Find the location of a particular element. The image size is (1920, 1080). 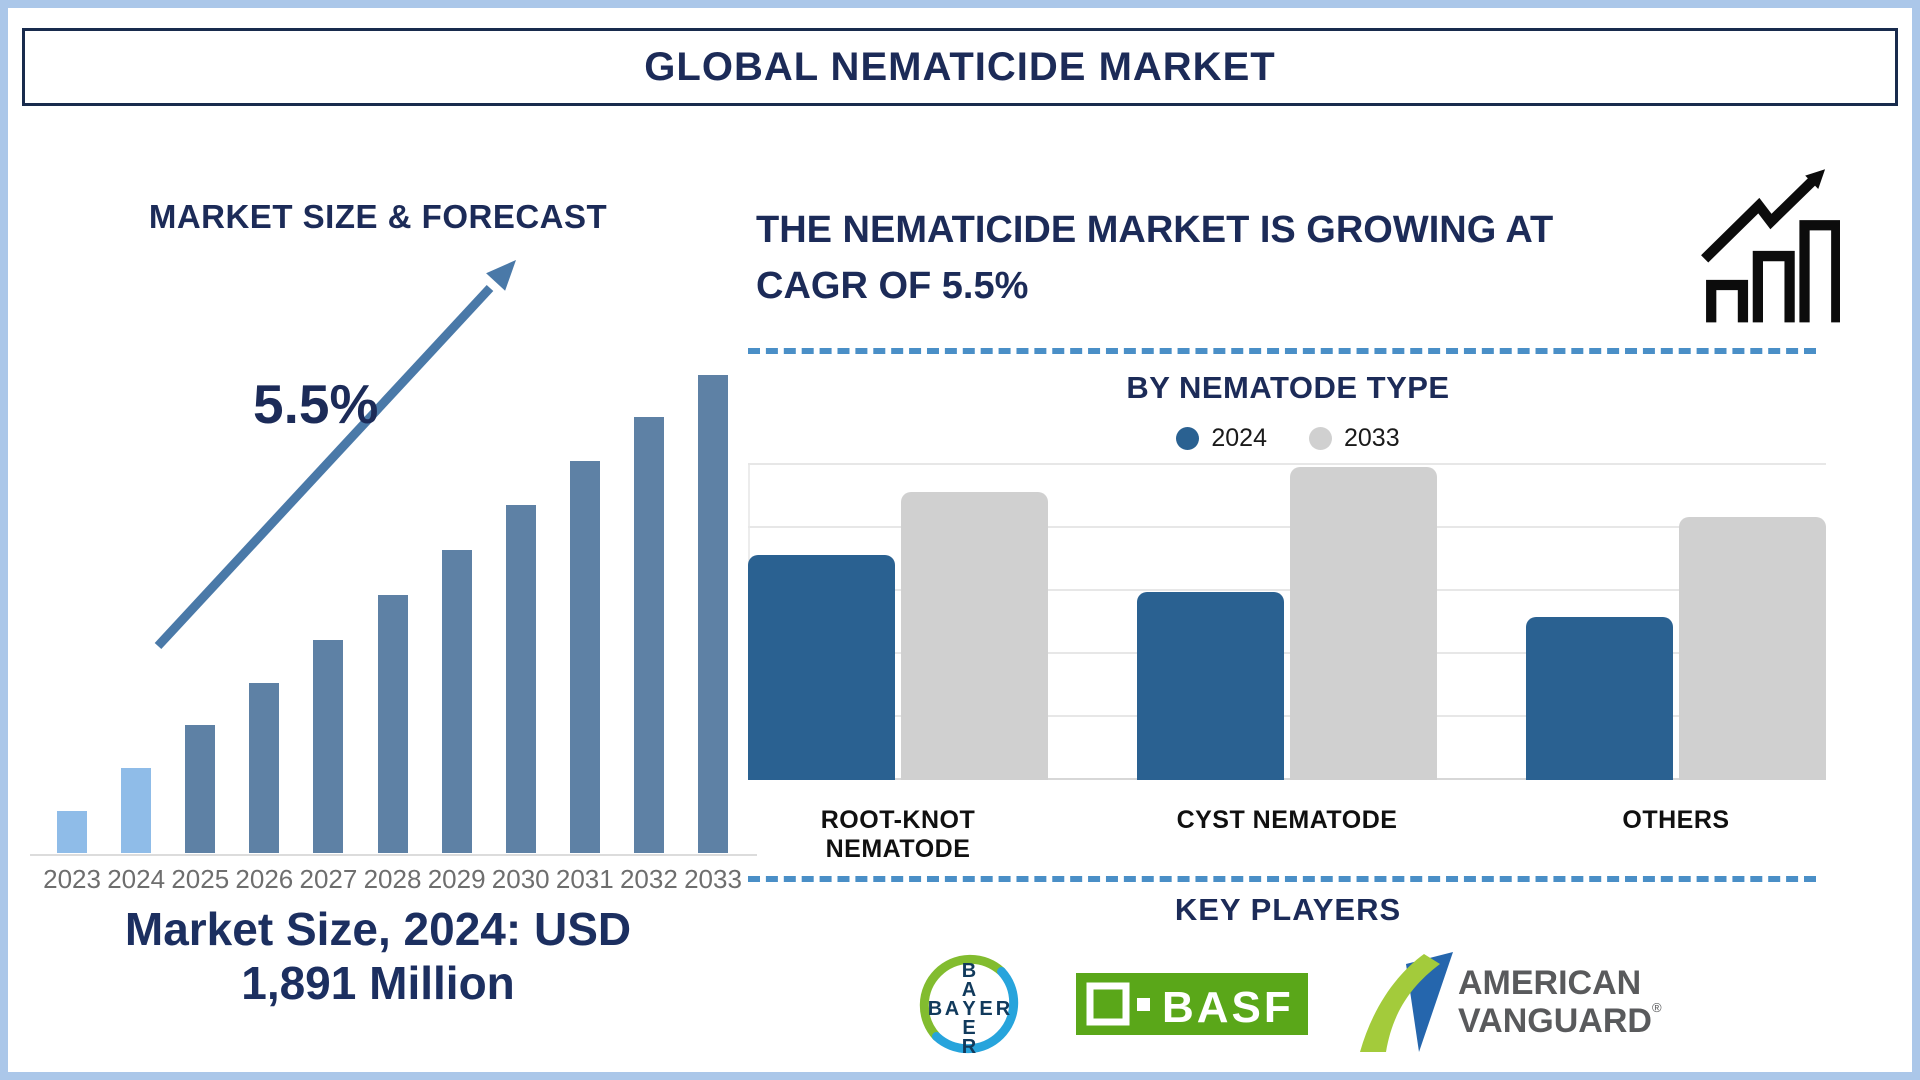

forecast-bar-2025 is located at coordinates (200, 789).